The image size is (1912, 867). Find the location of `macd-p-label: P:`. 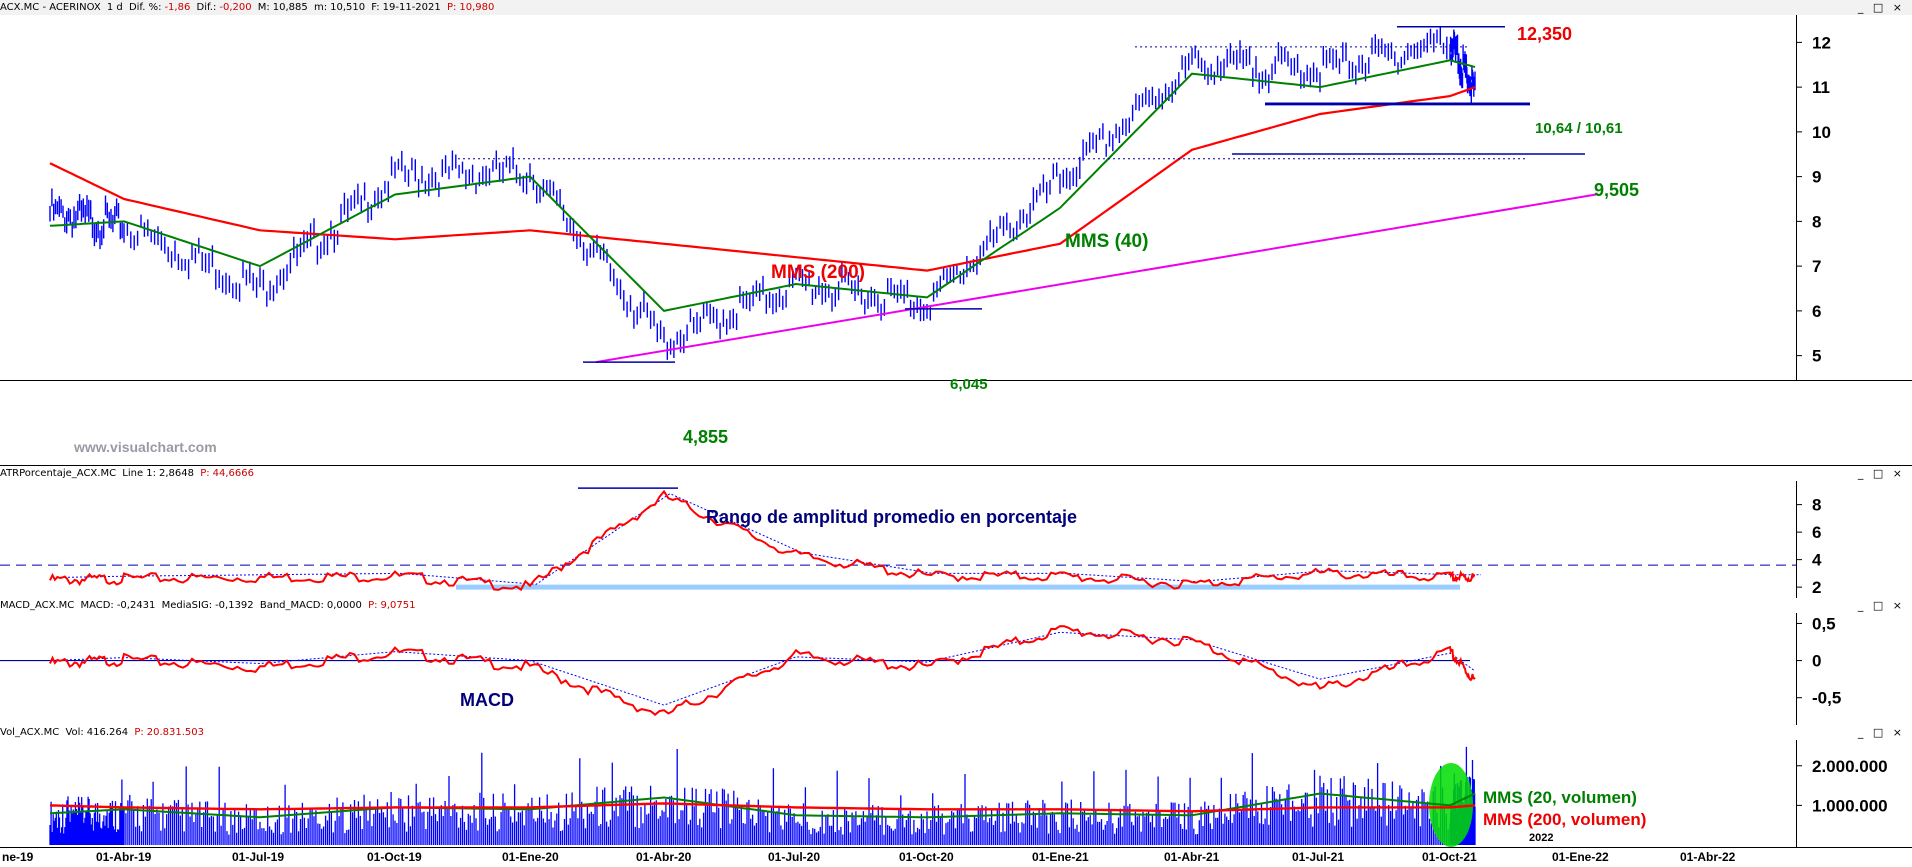

macd-p-label: P: is located at coordinates (373, 605).